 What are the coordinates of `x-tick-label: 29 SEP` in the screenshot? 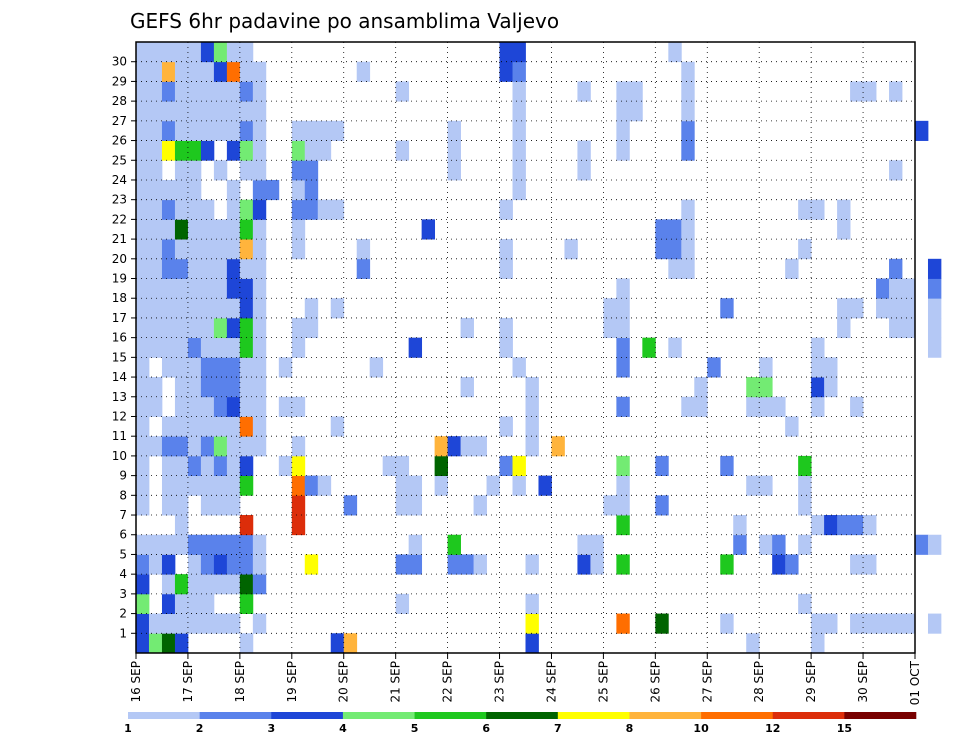 It's located at (811, 682).